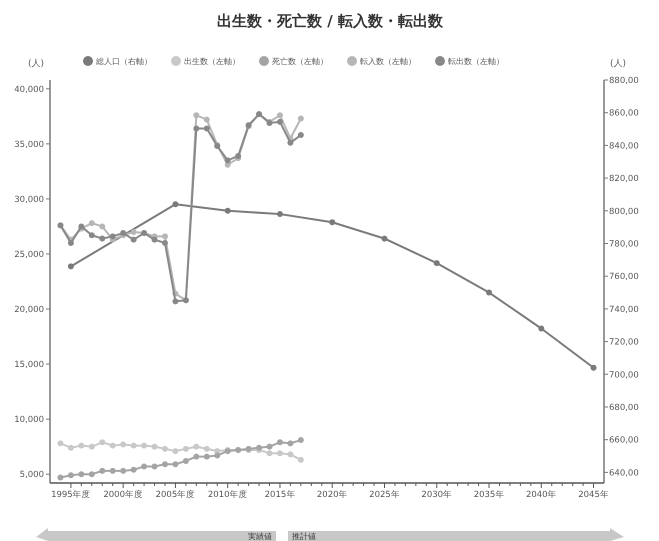 Image resolution: width=659 pixels, height=541 pixels. Describe the element at coordinates (228, 494) in the screenshot. I see `x-tick-label: 2010年度` at that location.